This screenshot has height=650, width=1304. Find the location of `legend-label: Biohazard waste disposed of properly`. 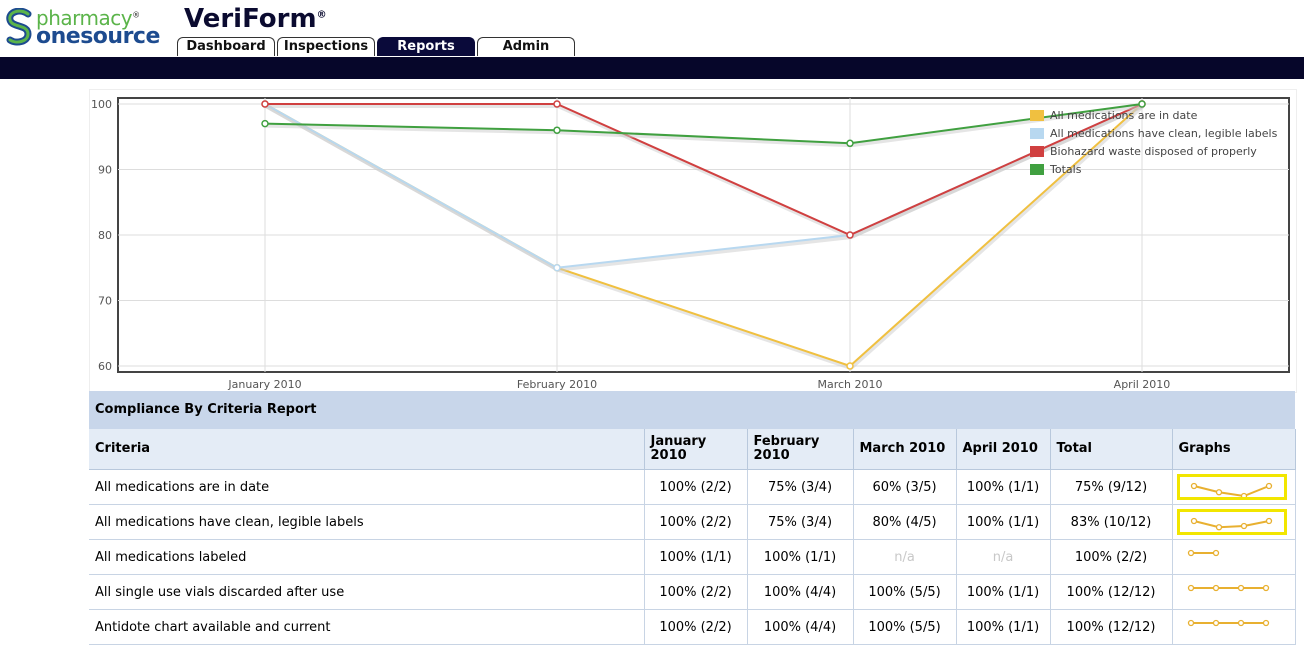

legend-label: Biohazard waste disposed of properly is located at coordinates (1153, 151).